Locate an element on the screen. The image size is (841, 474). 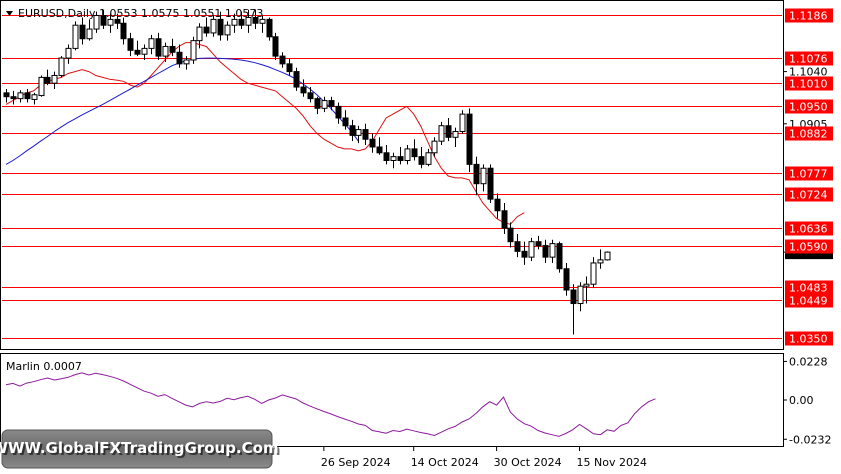
time-tick-label: 15 Nov 2024 is located at coordinates (612, 462).